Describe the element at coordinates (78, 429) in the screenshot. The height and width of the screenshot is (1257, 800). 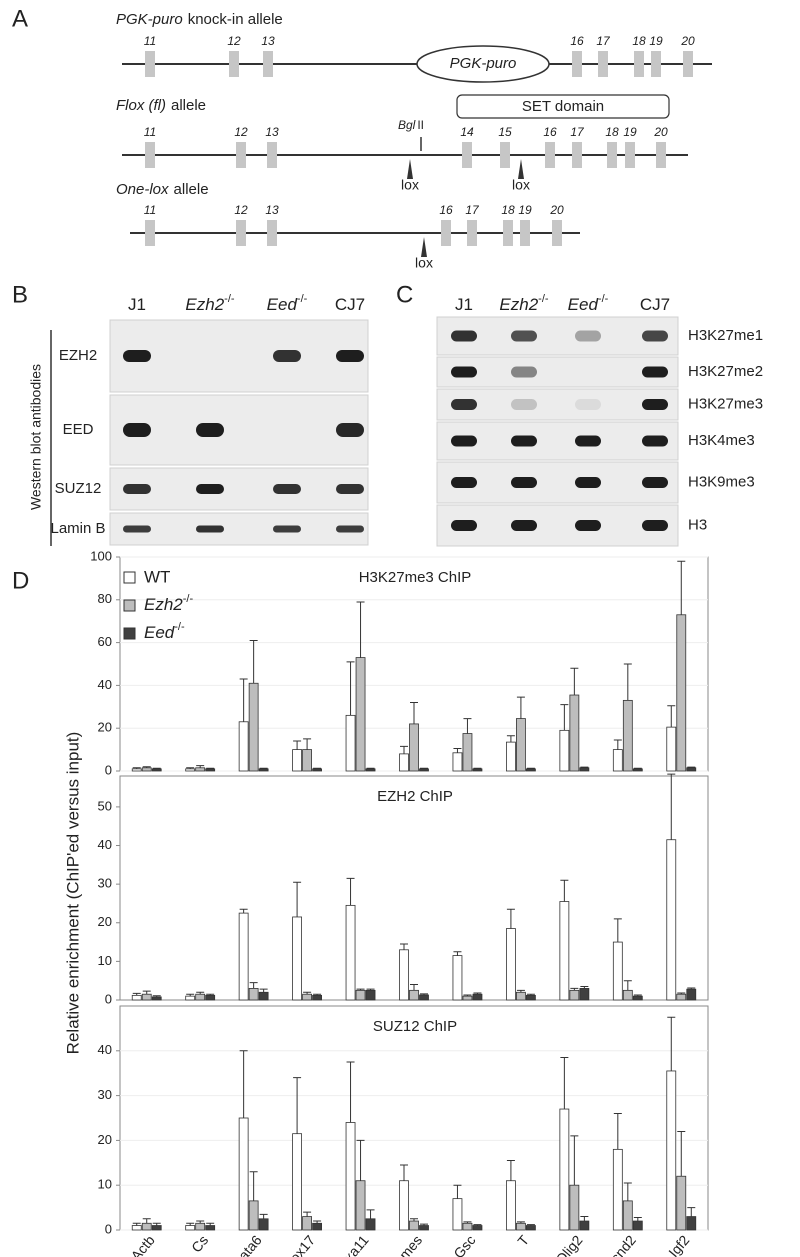
I see `row-label: EED` at that location.